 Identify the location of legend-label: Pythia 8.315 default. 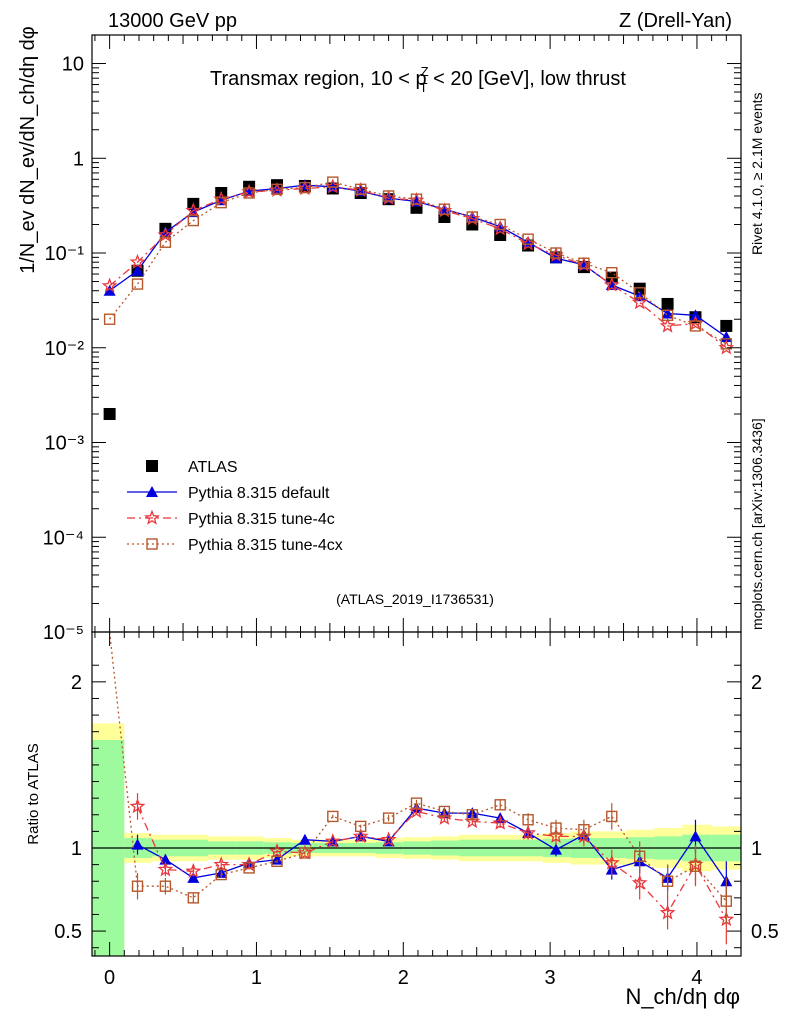
(259, 493).